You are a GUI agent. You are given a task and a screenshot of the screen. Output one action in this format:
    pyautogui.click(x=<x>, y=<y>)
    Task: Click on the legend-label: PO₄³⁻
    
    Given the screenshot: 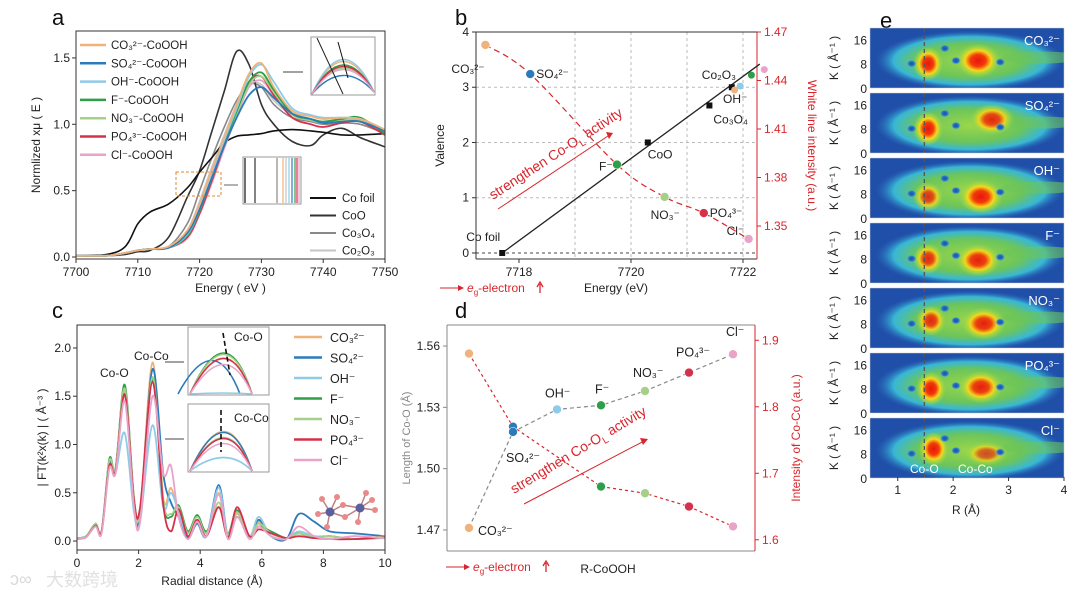 What is the action you would take?
    pyautogui.click(x=347, y=441)
    